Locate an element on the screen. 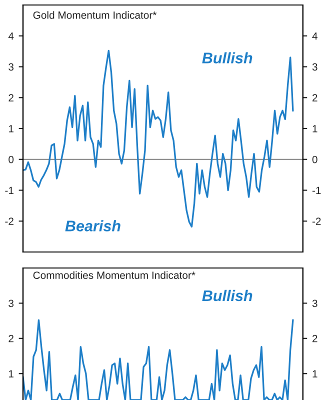 The width and height of the screenshot is (324, 400). y-tick-label: -2 is located at coordinates (9, 221).